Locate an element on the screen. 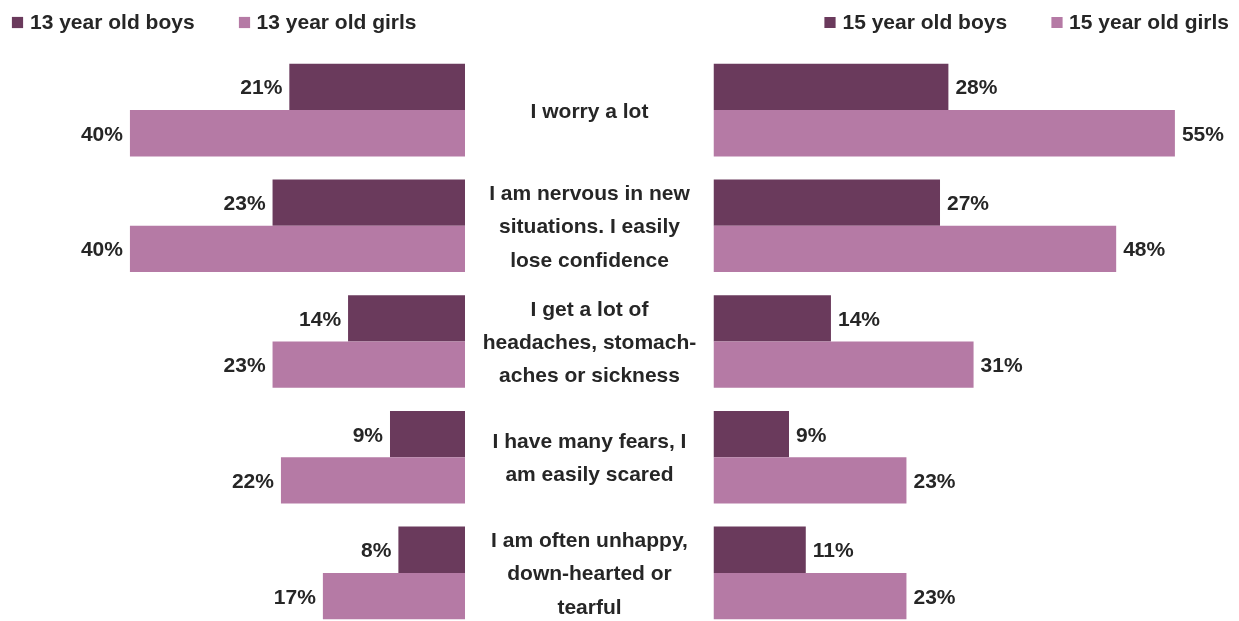 The height and width of the screenshot is (621, 1239). y-tick-label: I am nervous in new situations. I easily lose confidence is located at coordinates (590, 225).